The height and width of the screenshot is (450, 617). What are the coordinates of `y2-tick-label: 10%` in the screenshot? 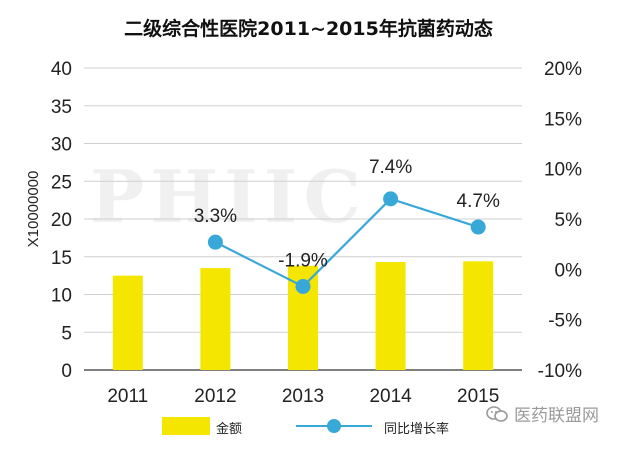 It's located at (563, 170).